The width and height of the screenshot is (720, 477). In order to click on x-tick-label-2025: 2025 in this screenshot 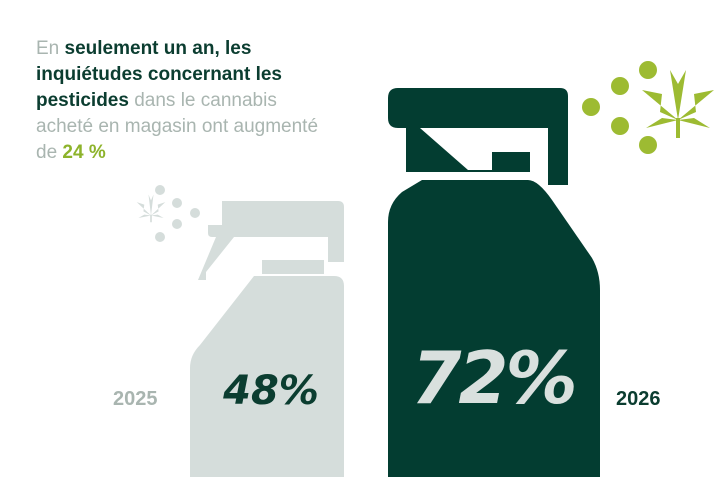, I will do `click(135, 399)`.